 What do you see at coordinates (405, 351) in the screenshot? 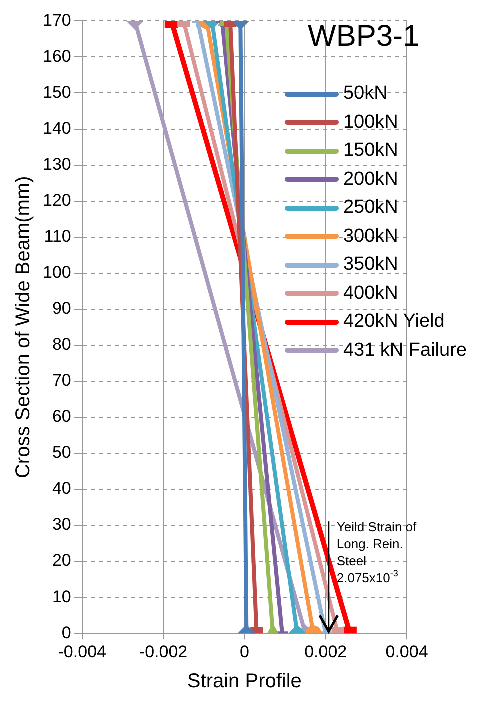
I see `legend-label: 431 kN Failure` at bounding box center [405, 351].